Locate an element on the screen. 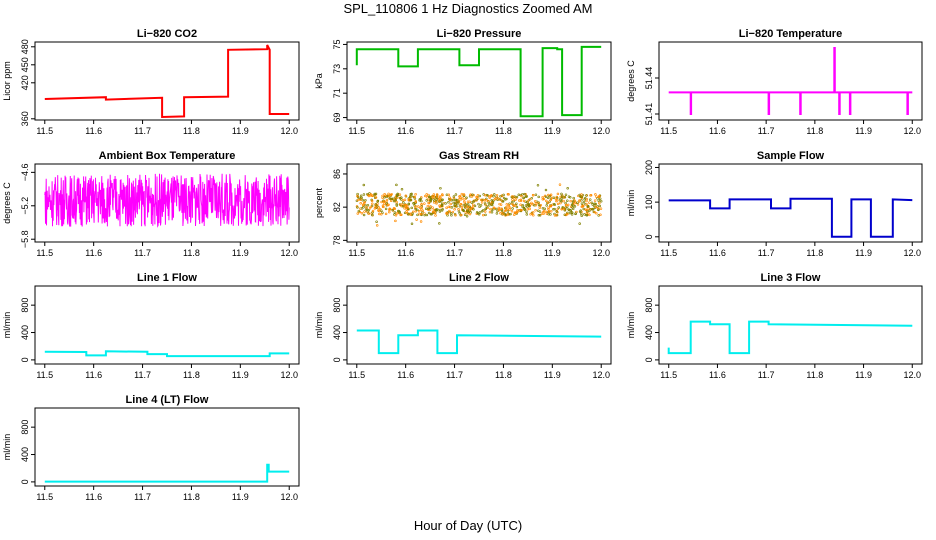  y-axis-label: ml/min is located at coordinates (7, 447).